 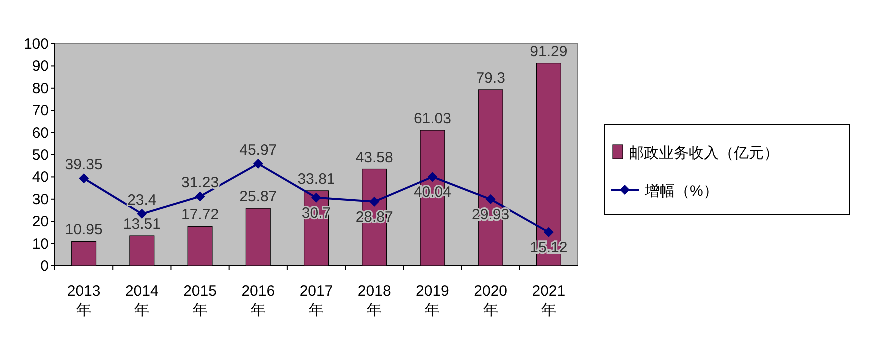 What do you see at coordinates (201, 215) in the screenshot?
I see `data-label: 17.72` at bounding box center [201, 215].